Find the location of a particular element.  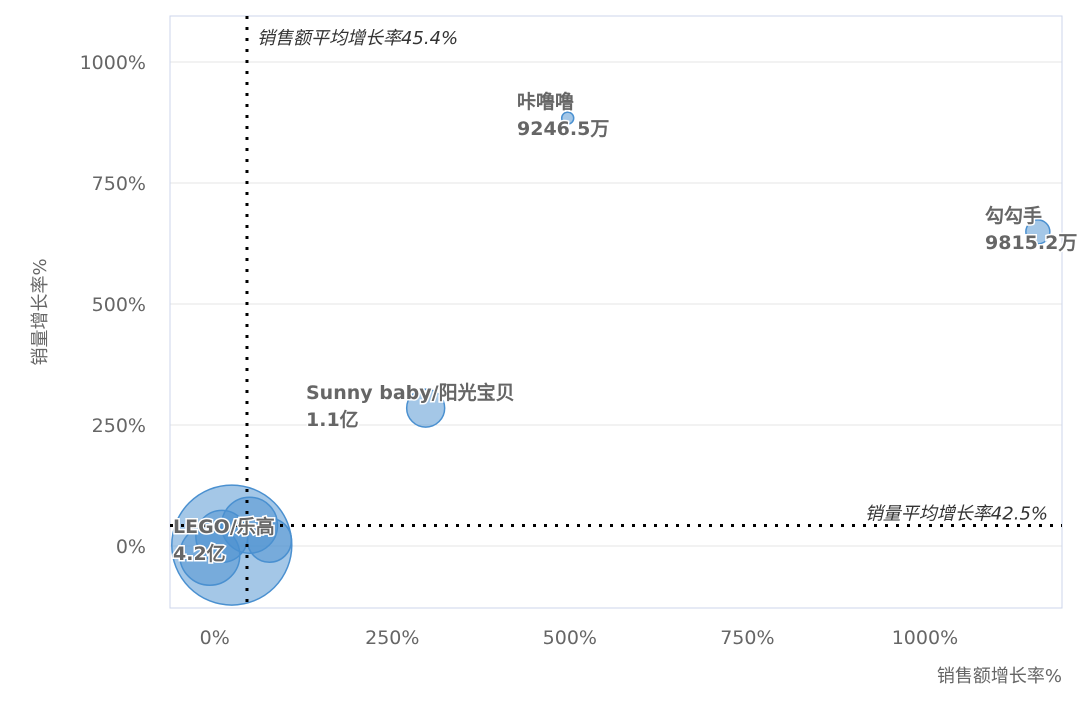

avg-sales-growth-label: 销售额平均增长率45.4% is located at coordinates (357, 38).